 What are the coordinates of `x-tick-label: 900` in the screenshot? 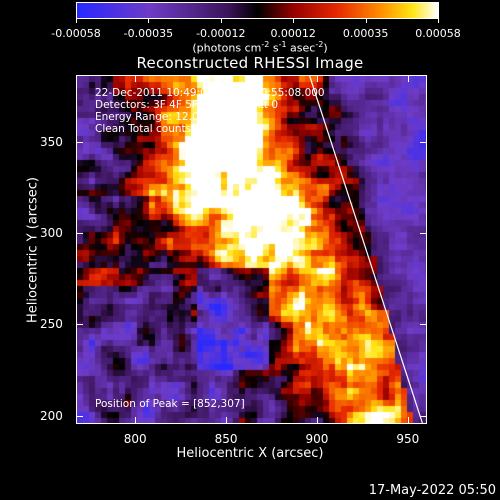 It's located at (317, 439).